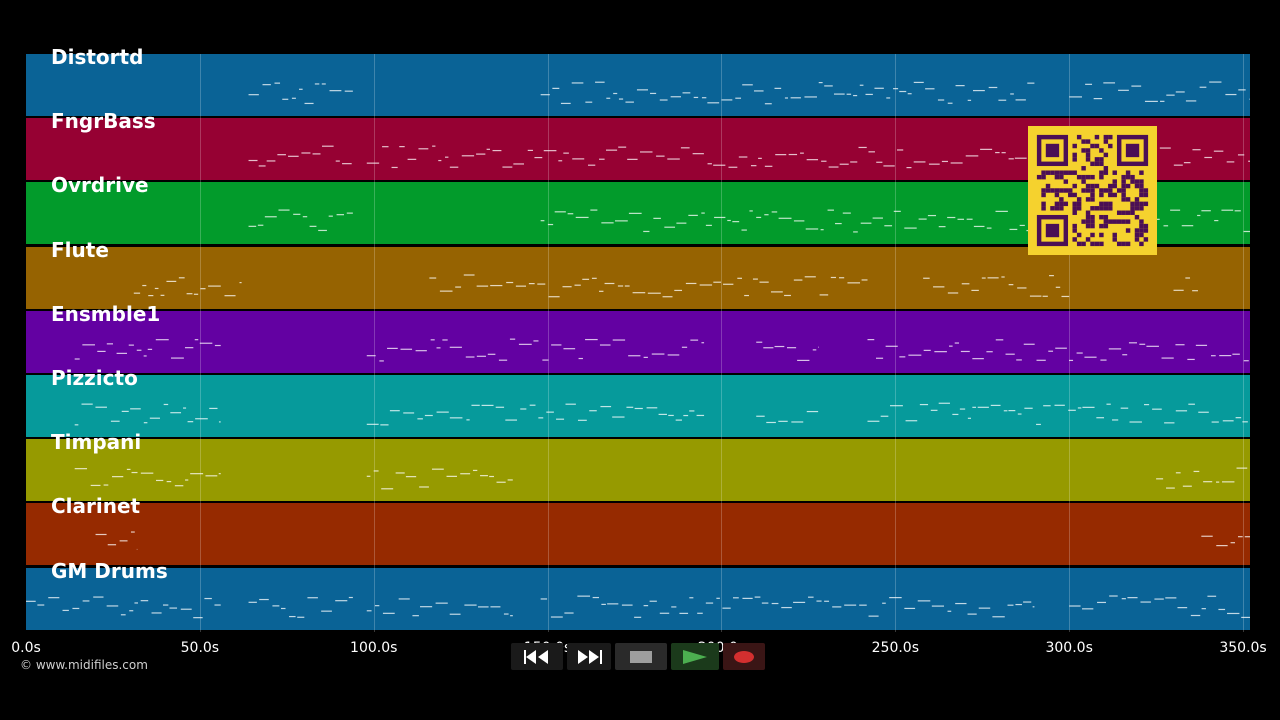  Describe the element at coordinates (94, 378) in the screenshot. I see `track-label: Pizzicto` at that location.